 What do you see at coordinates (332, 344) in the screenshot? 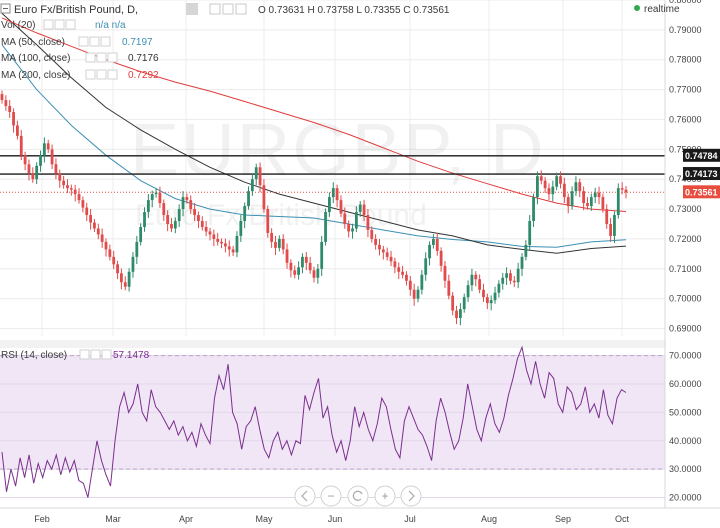
I see `pane-separator` at bounding box center [332, 344].